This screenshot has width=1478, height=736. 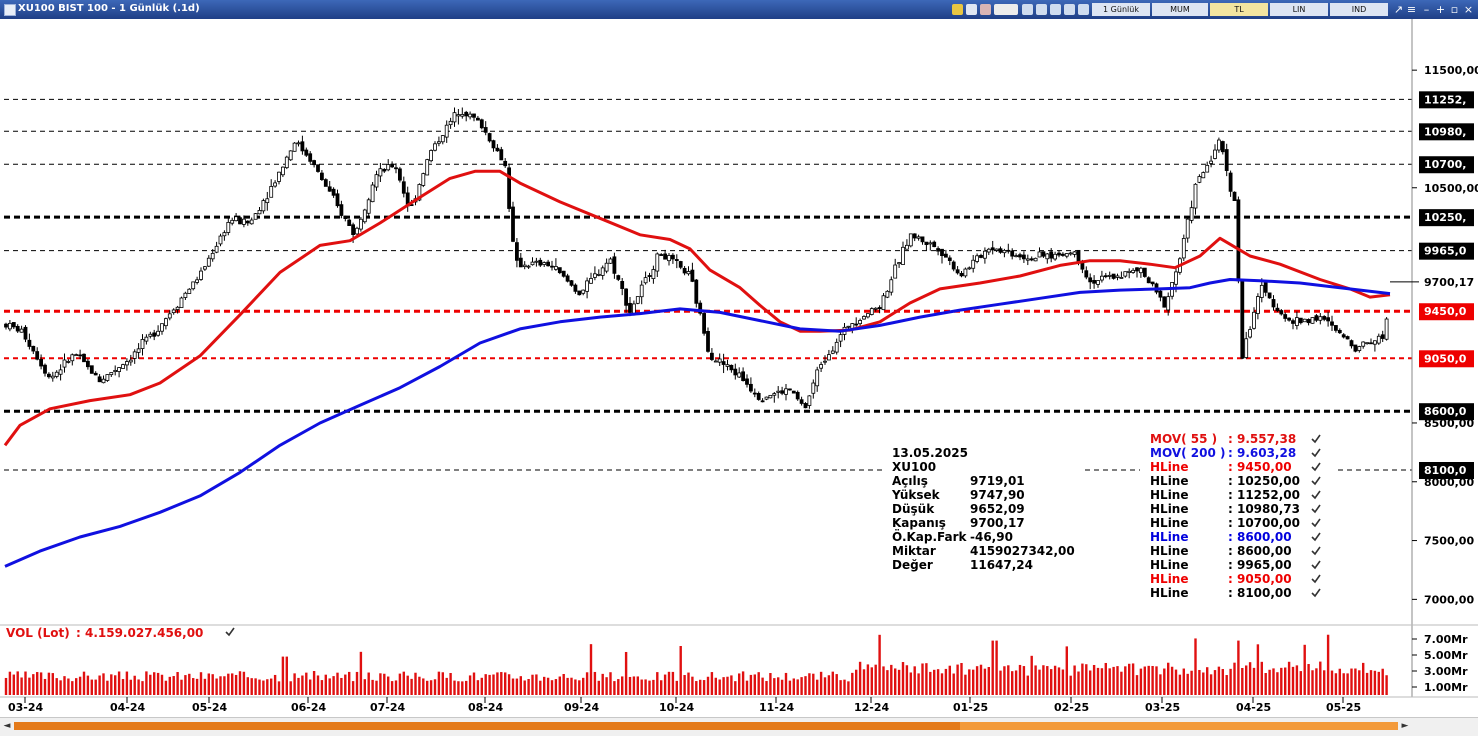 What do you see at coordinates (1299, 9) in the screenshot?
I see `scale-button: LIN` at bounding box center [1299, 9].